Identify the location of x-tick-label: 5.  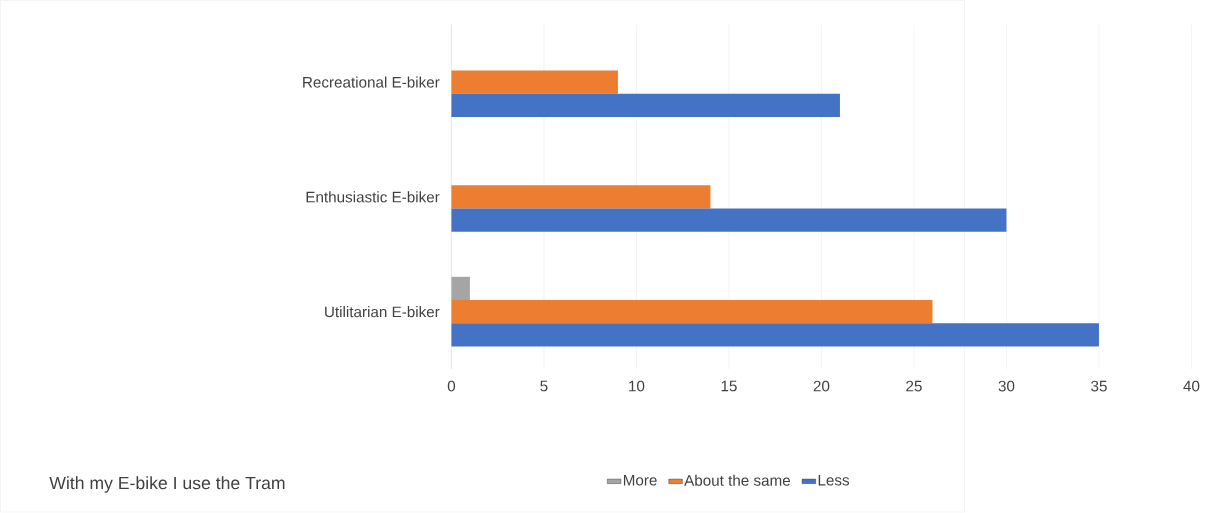
(544, 386).